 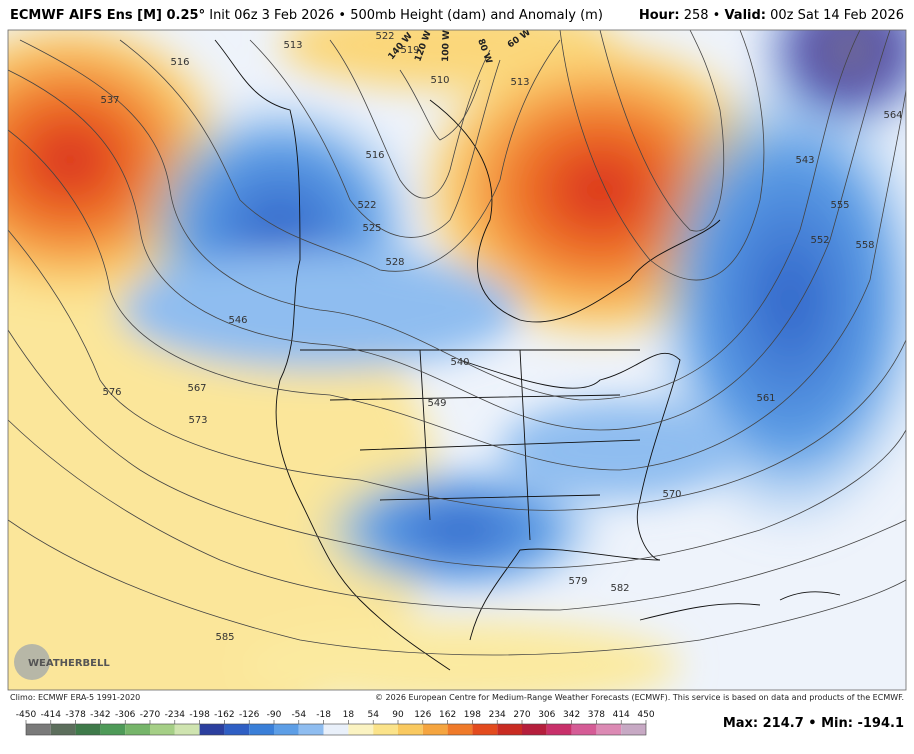 What do you see at coordinates (813, 723) in the screenshot?
I see `max-min: Max: 214.7 • Min: -194.1` at bounding box center [813, 723].